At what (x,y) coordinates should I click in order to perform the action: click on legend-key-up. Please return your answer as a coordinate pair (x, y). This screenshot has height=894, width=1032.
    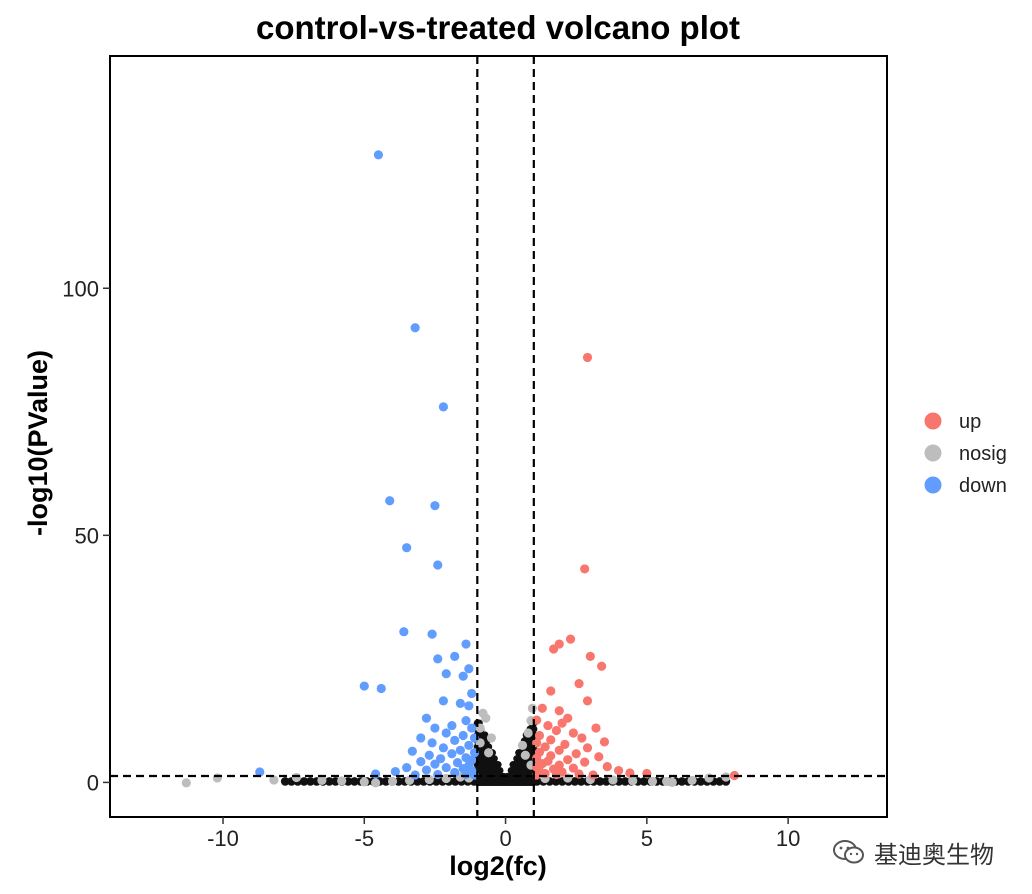
    Looking at the image, I should click on (933, 421).